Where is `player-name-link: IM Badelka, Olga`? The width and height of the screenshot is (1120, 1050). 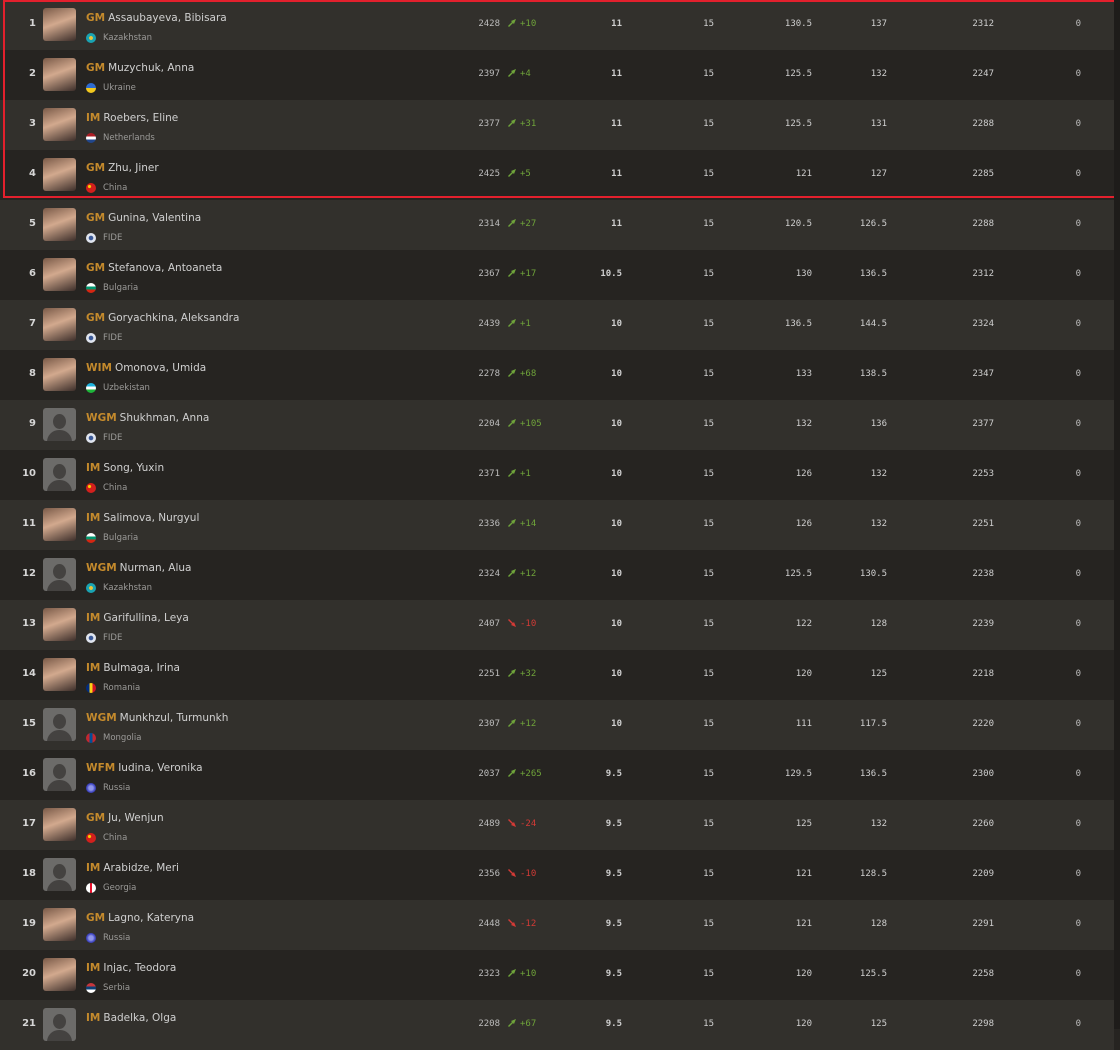
player-name-link: IM Badelka, Olga is located at coordinates (131, 1018).